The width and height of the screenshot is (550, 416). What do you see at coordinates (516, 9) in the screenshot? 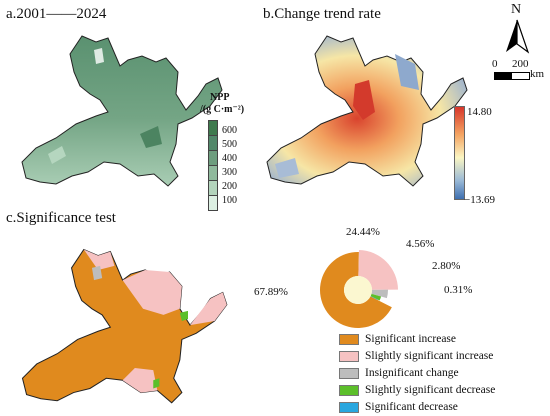
I see `north-label: N` at bounding box center [516, 9].